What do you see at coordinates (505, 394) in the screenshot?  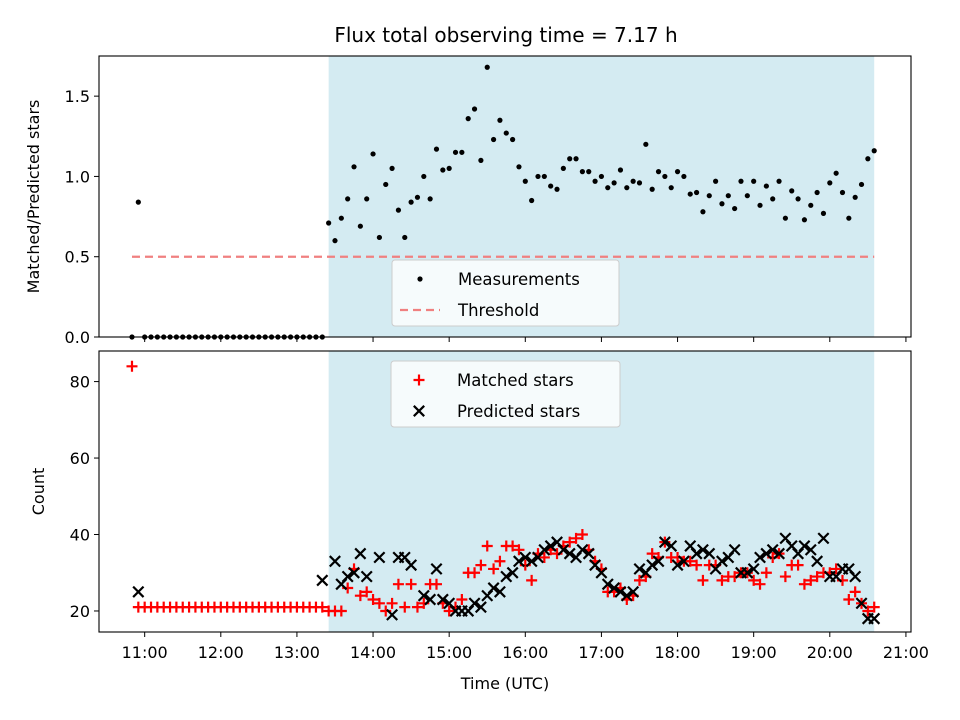 I see `legend: Matched stars Predicted stars` at bounding box center [505, 394].